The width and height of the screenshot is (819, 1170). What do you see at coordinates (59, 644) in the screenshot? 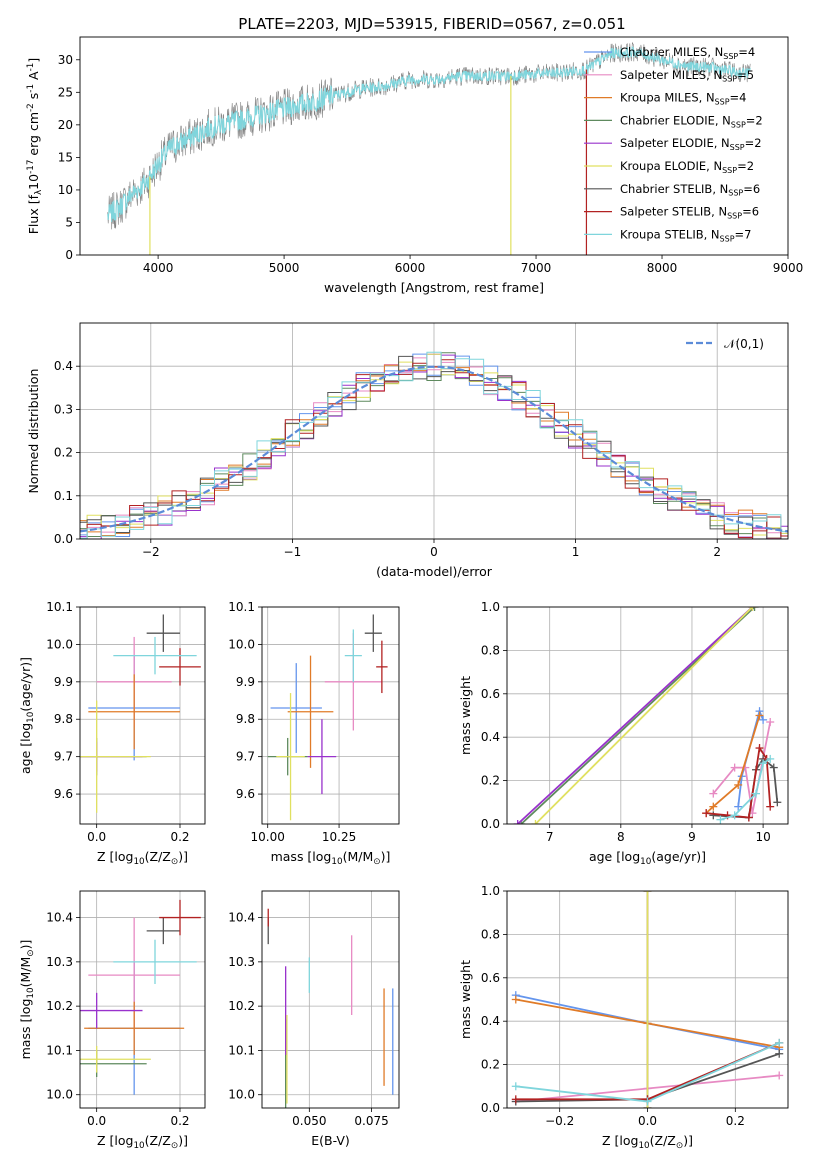
I see `y-tick-label: 10.0` at bounding box center [59, 644].